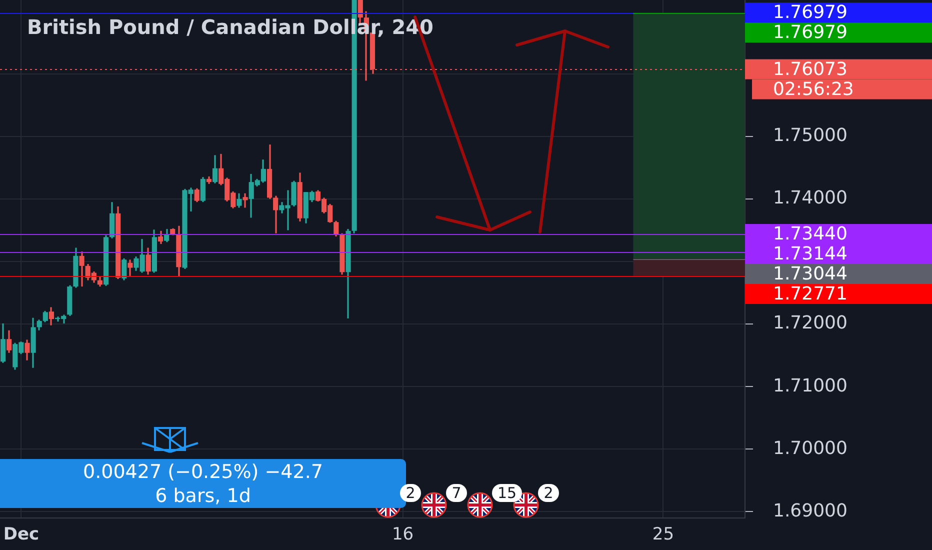 The image size is (932, 550). What do you see at coordinates (810, 198) in the screenshot?
I see `y-tick-label: 1.74000` at bounding box center [810, 198].